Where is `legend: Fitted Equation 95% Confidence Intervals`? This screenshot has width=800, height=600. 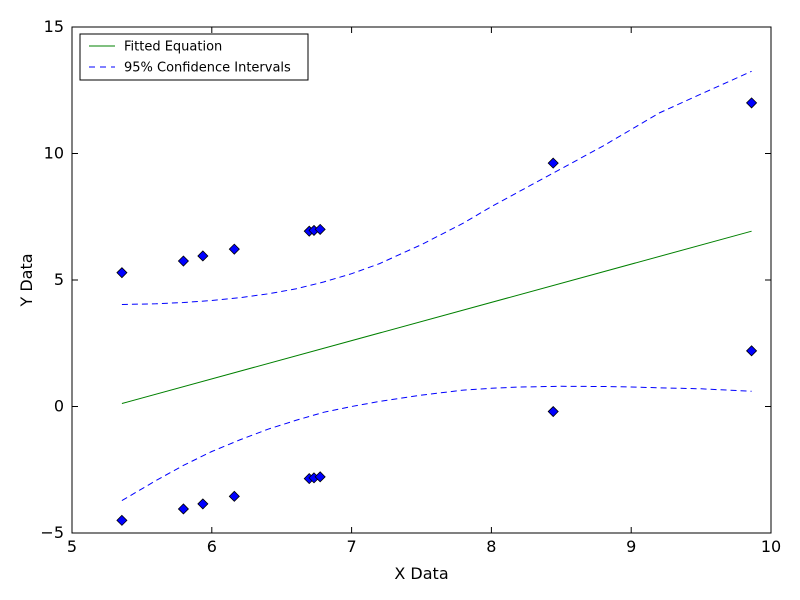 legend: Fitted Equation 95% Confidence Intervals is located at coordinates (194, 57).